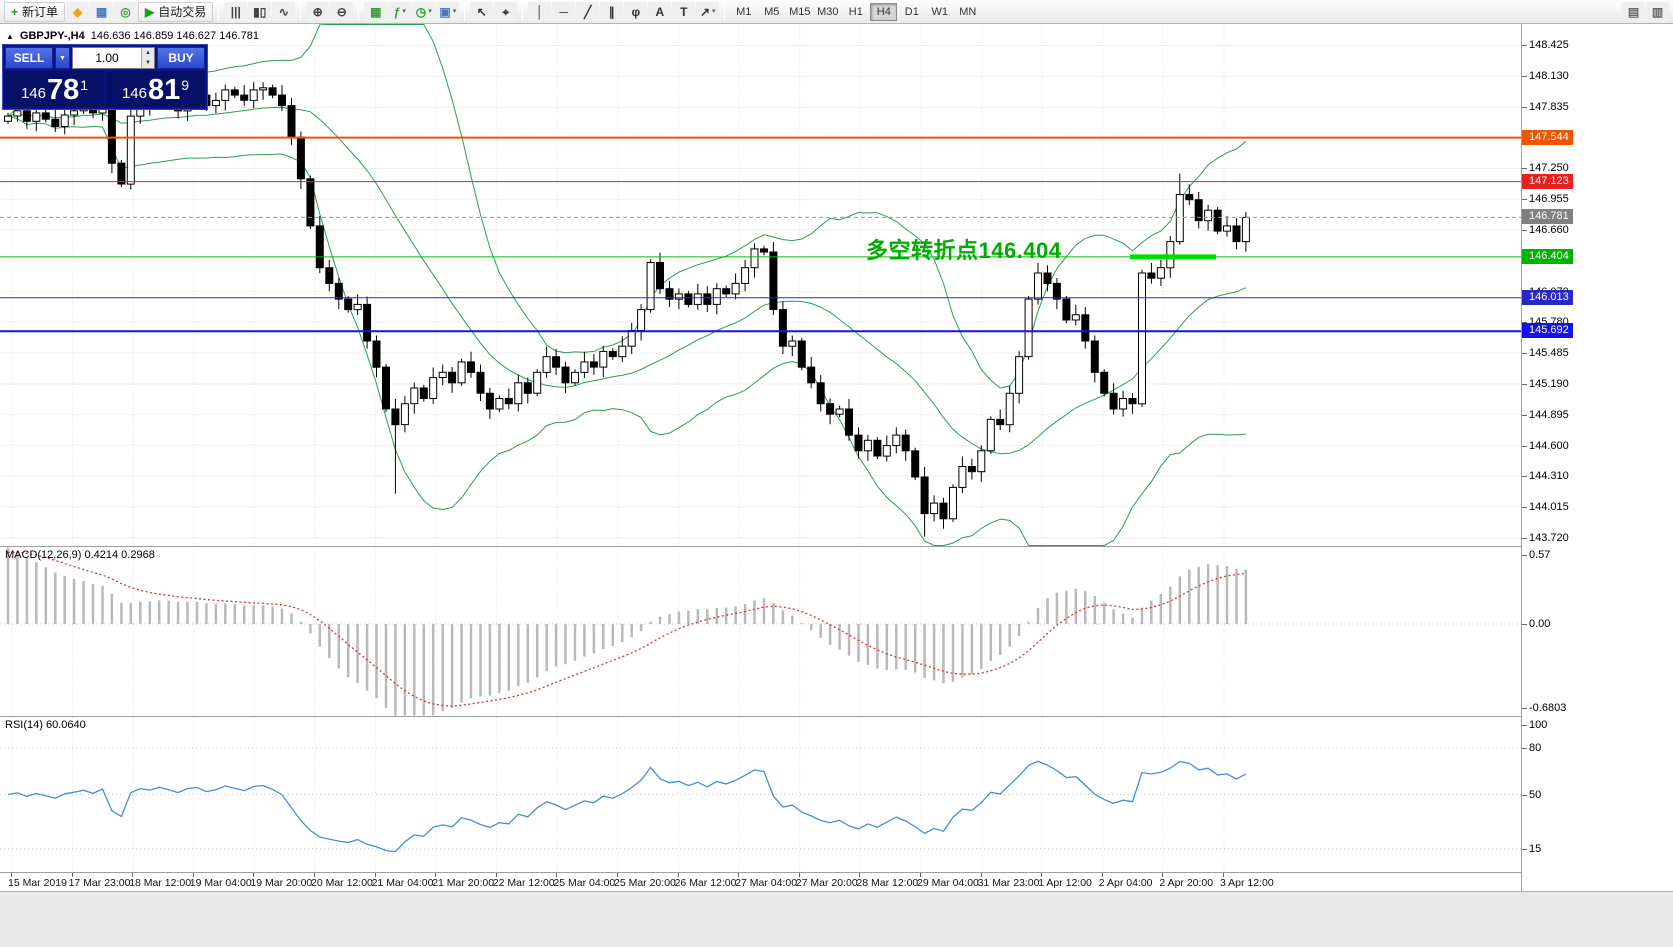  Describe the element at coordinates (1536, 555) in the screenshot. I see `macd-tick-label: 0.57` at that location.